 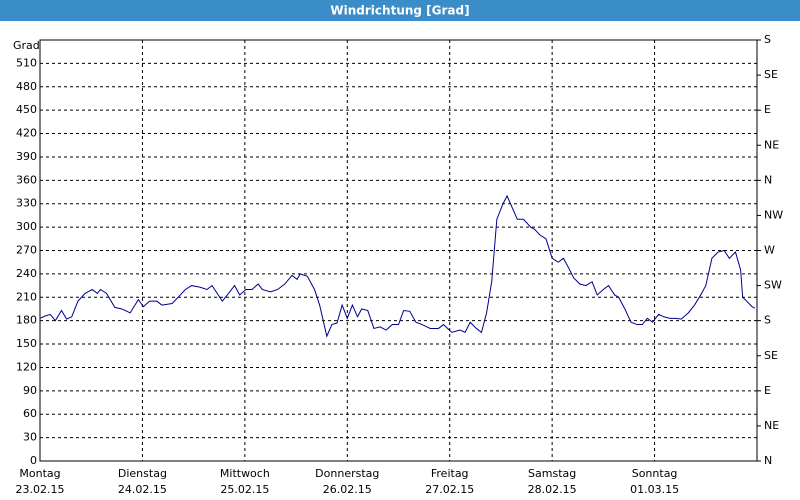 I want to click on y-tick-label: 360, so click(x=26, y=179).